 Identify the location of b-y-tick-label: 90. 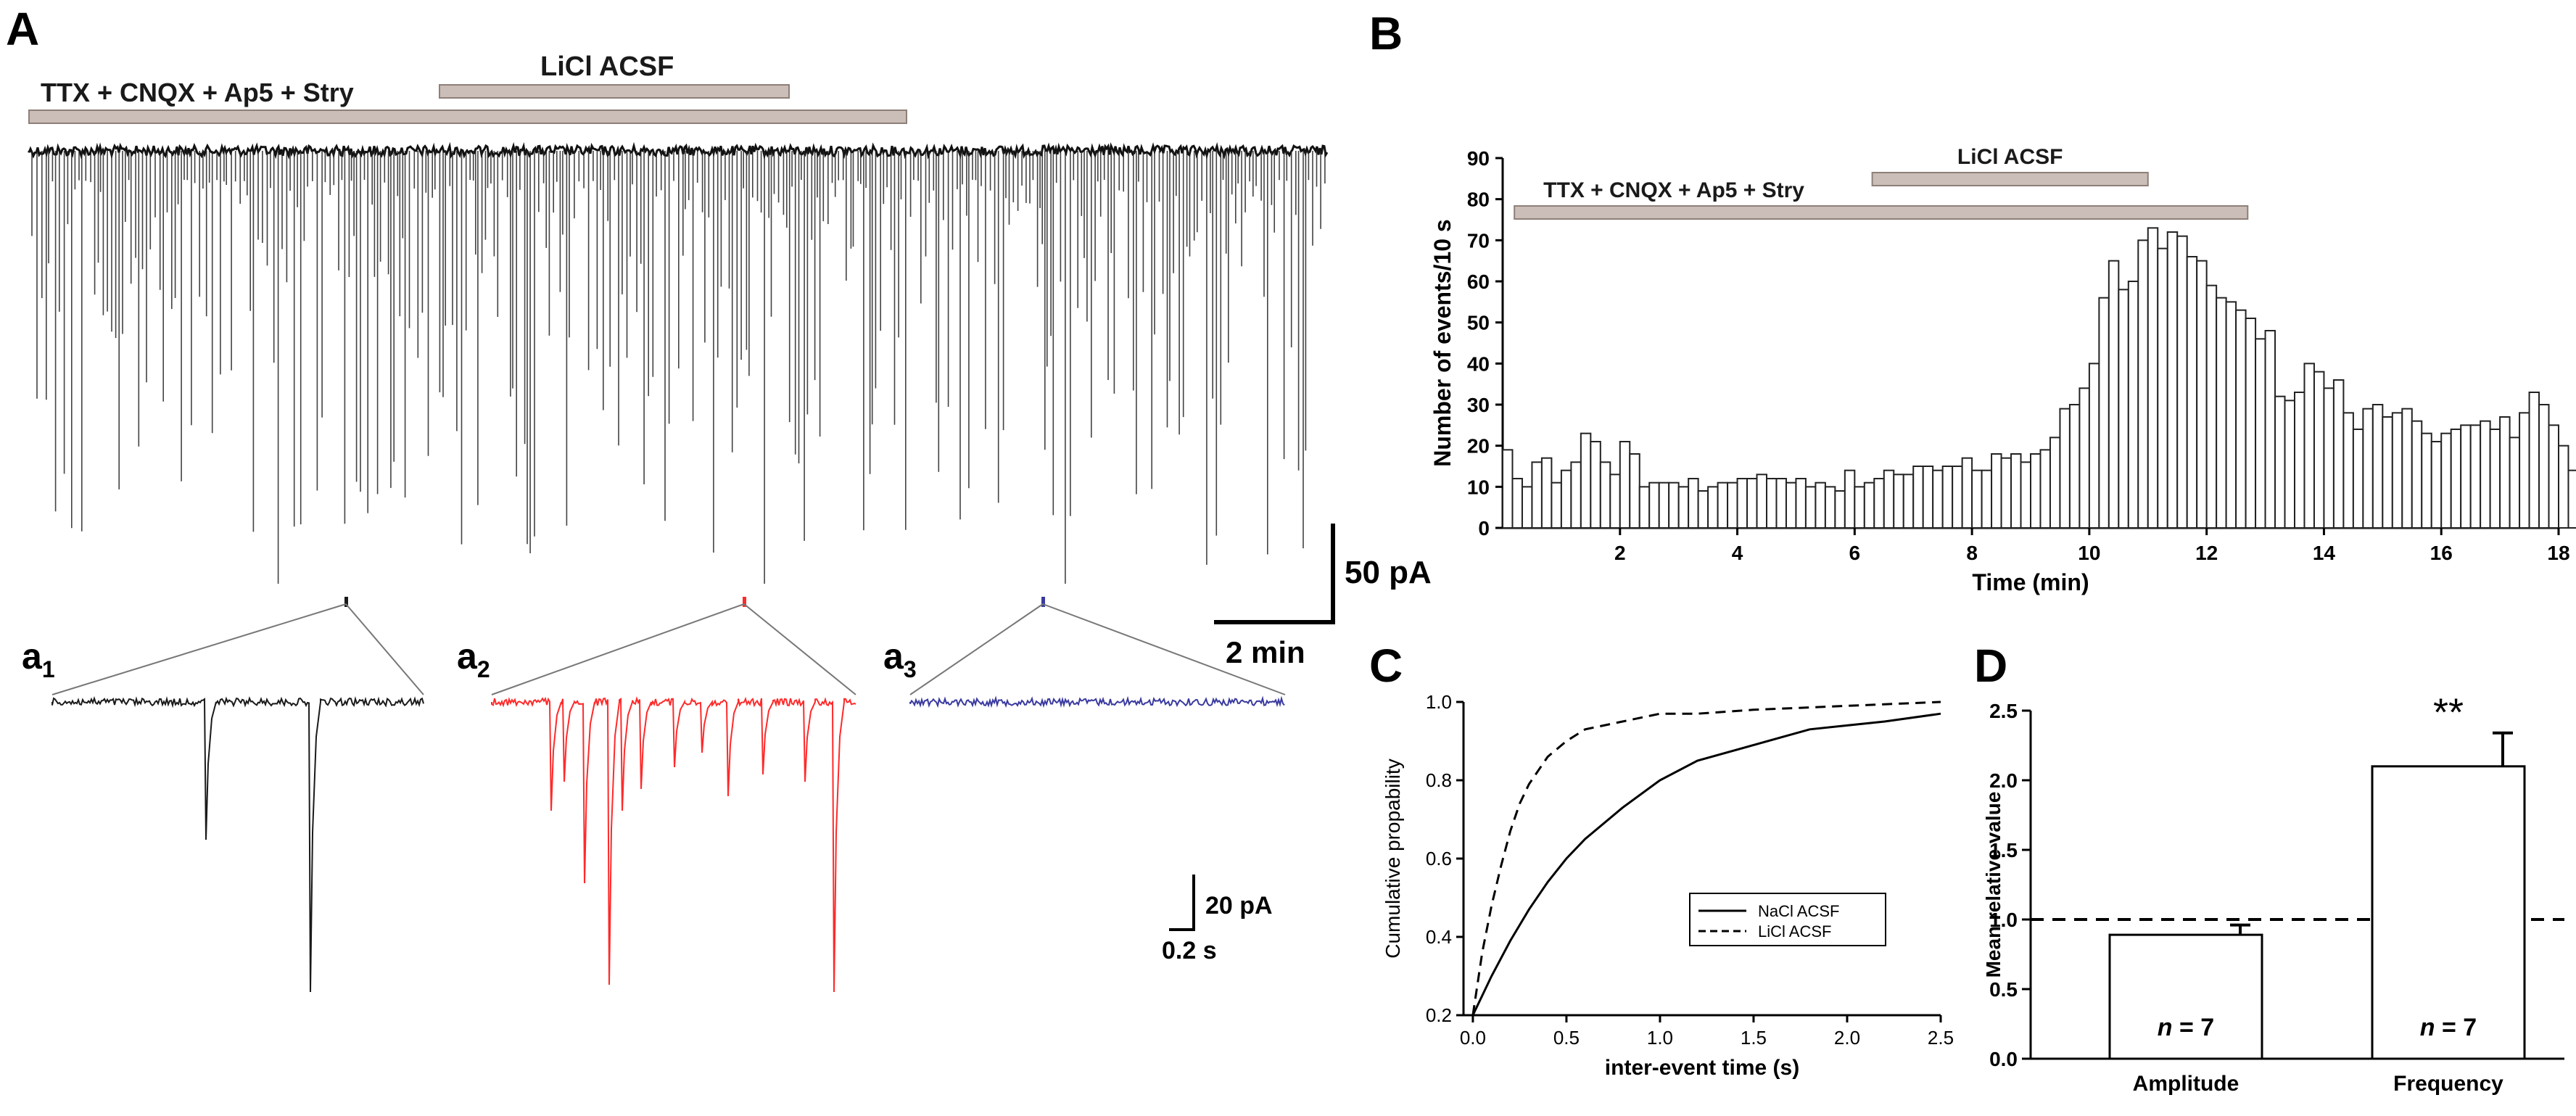
(1478, 158).